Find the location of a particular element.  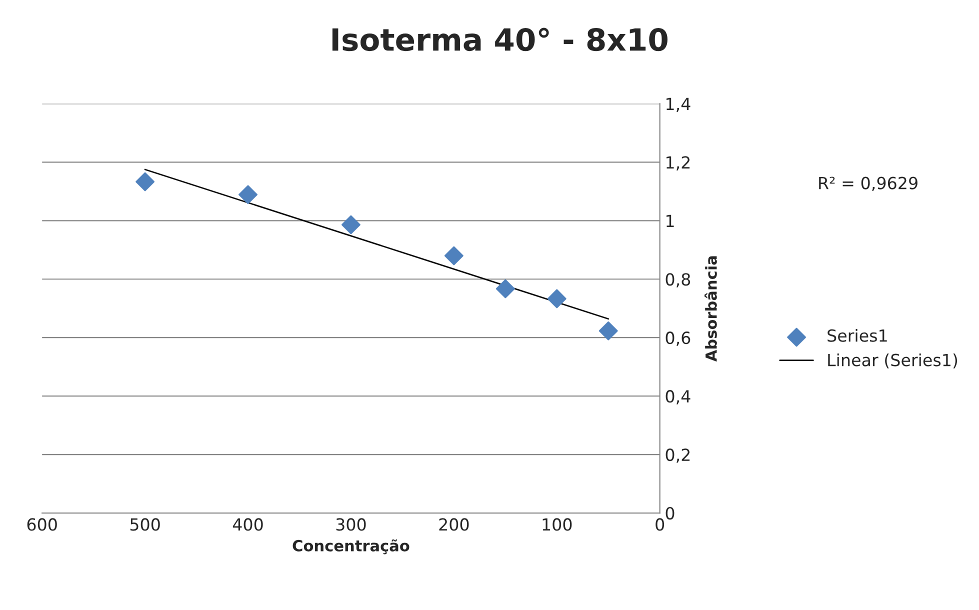

y-tick-label: 1,4 is located at coordinates (678, 105).